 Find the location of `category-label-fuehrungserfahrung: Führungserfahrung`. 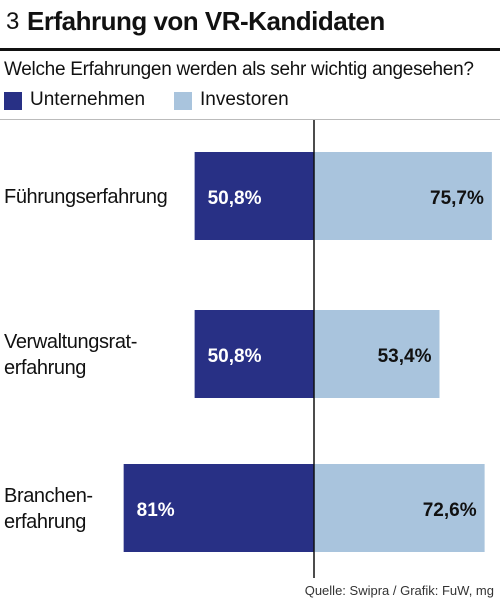

category-label-fuehrungserfahrung: Führungserfahrung is located at coordinates (85, 197).